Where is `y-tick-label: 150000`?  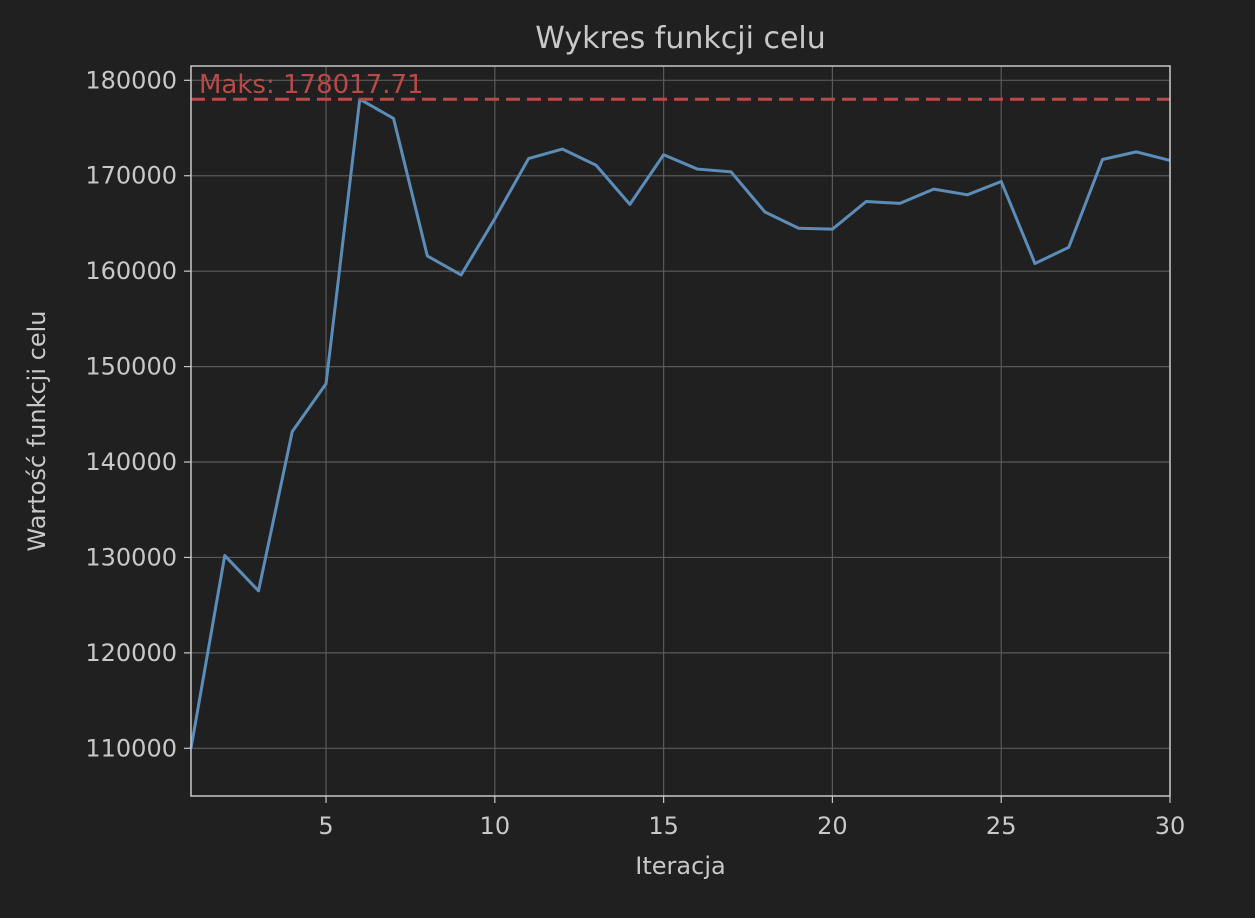 y-tick-label: 150000 is located at coordinates (131, 367).